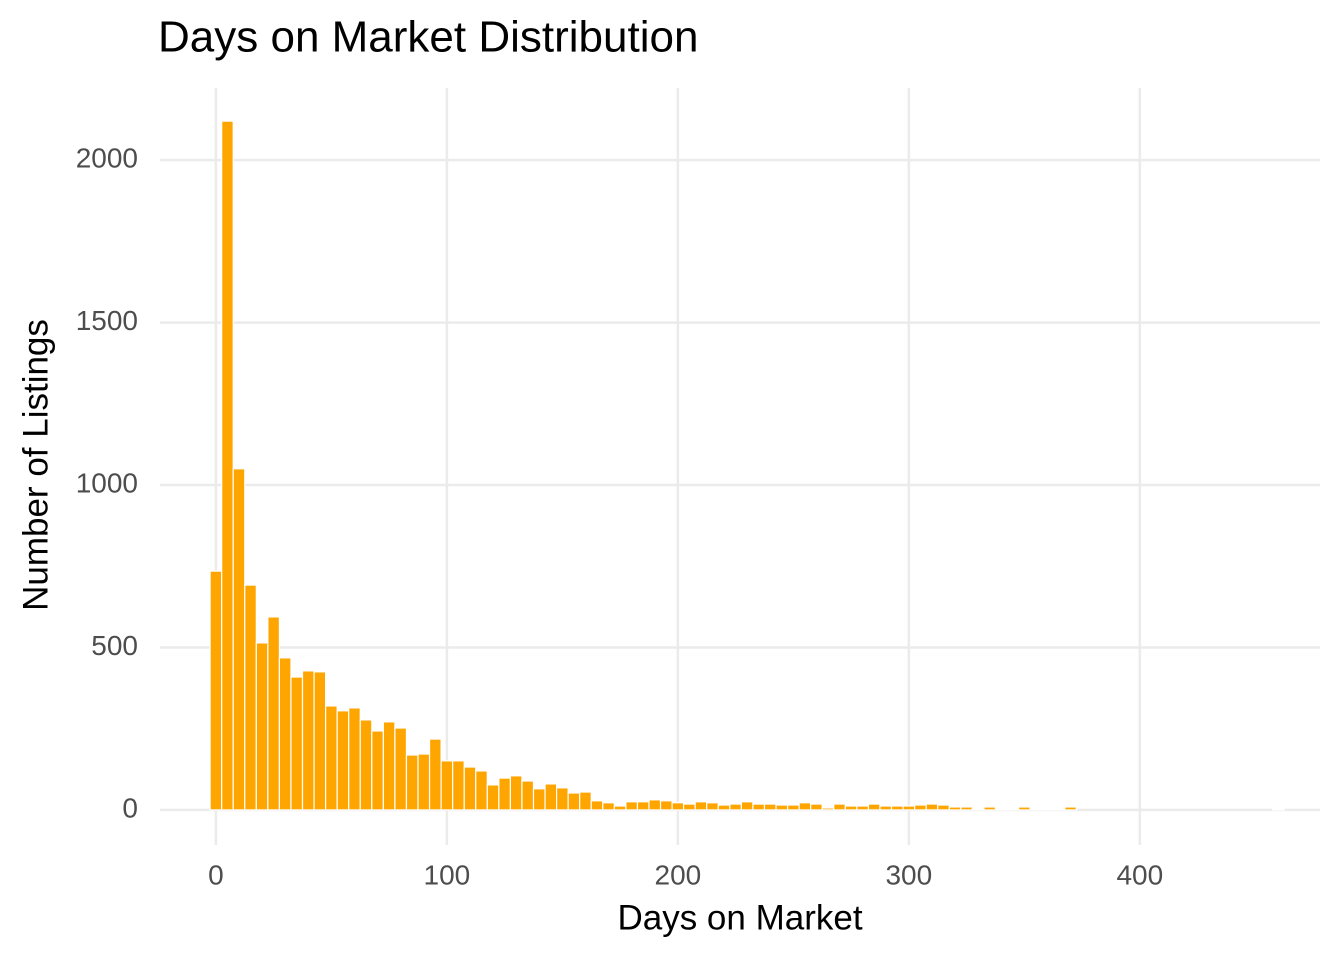 This screenshot has width=1344, height=960. I want to click on y-tick-label: 500, so click(114, 645).